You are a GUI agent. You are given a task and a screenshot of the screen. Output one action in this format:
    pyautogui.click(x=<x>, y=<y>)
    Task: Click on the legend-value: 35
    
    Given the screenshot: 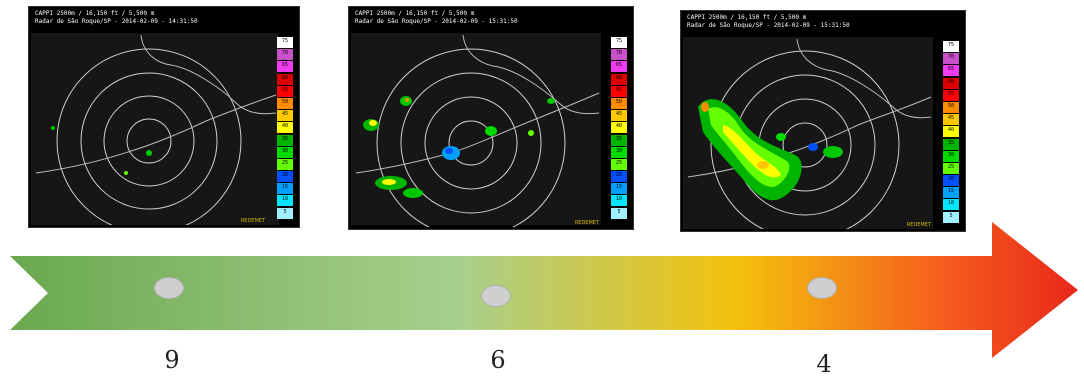 What is the action you would take?
    pyautogui.click(x=619, y=138)
    